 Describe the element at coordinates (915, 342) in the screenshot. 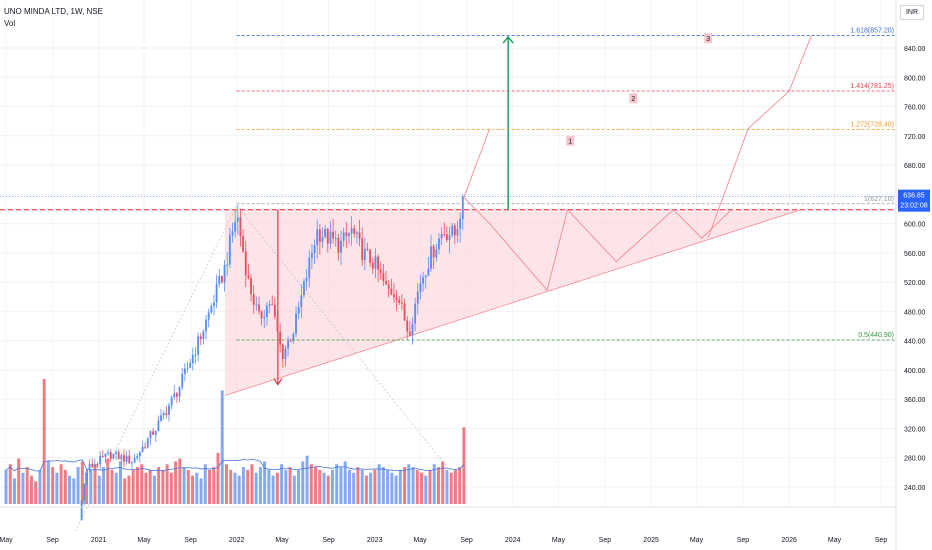

I see `price-tick-label: 440.00` at that location.